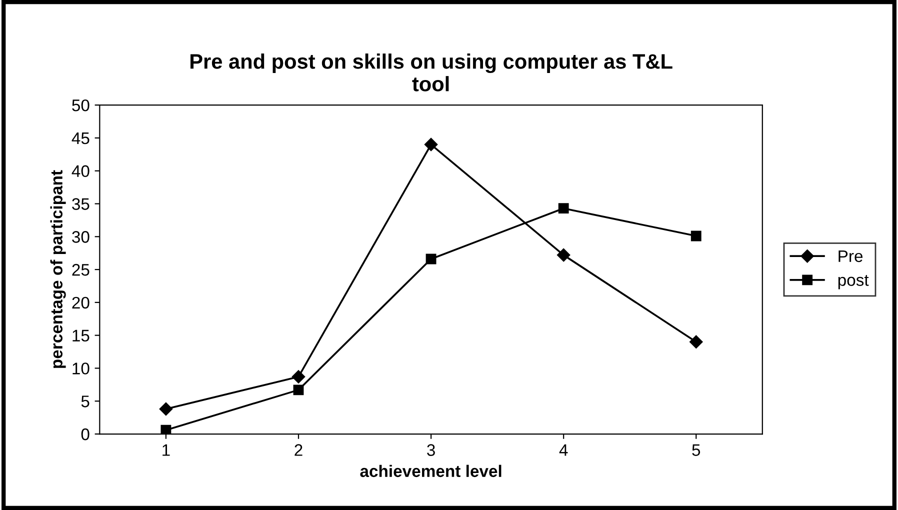 Image resolution: width=898 pixels, height=510 pixels. Describe the element at coordinates (81, 105) in the screenshot. I see `y-tick-label: 50` at that location.